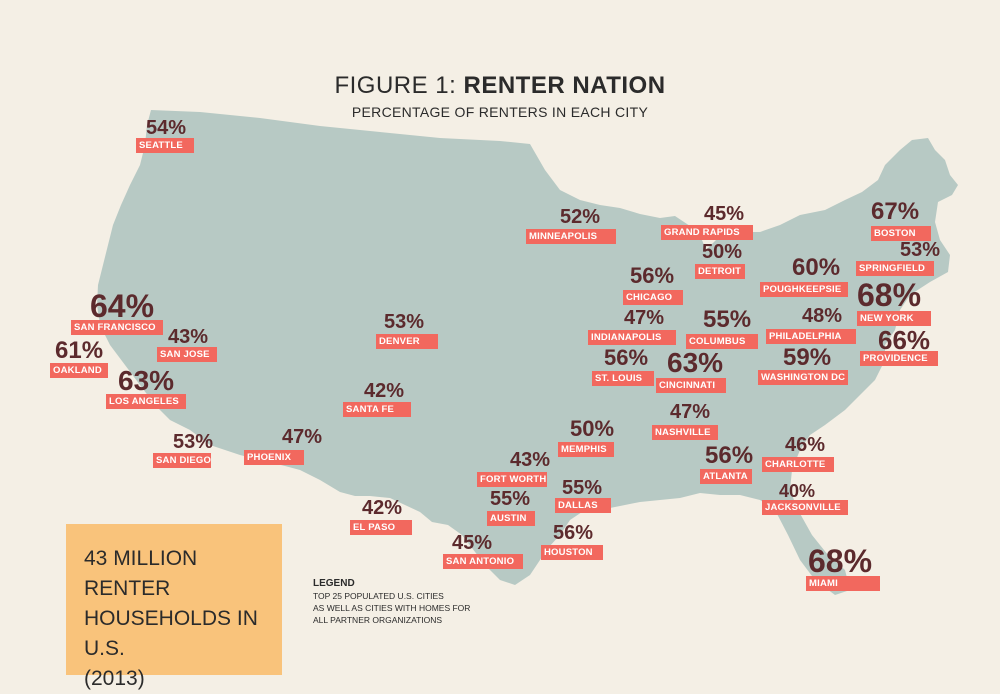 The width and height of the screenshot is (1000, 694). I want to click on city-name-tag: ST. LOUIS, so click(623, 378).